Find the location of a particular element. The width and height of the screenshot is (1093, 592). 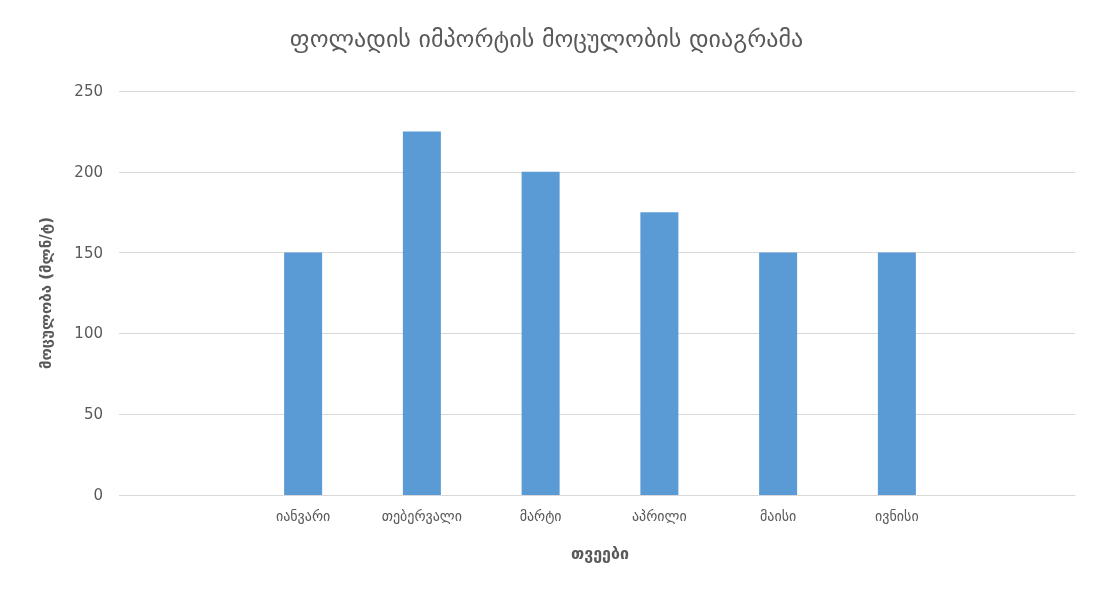

y-tick-label: 250 is located at coordinates (88, 91).